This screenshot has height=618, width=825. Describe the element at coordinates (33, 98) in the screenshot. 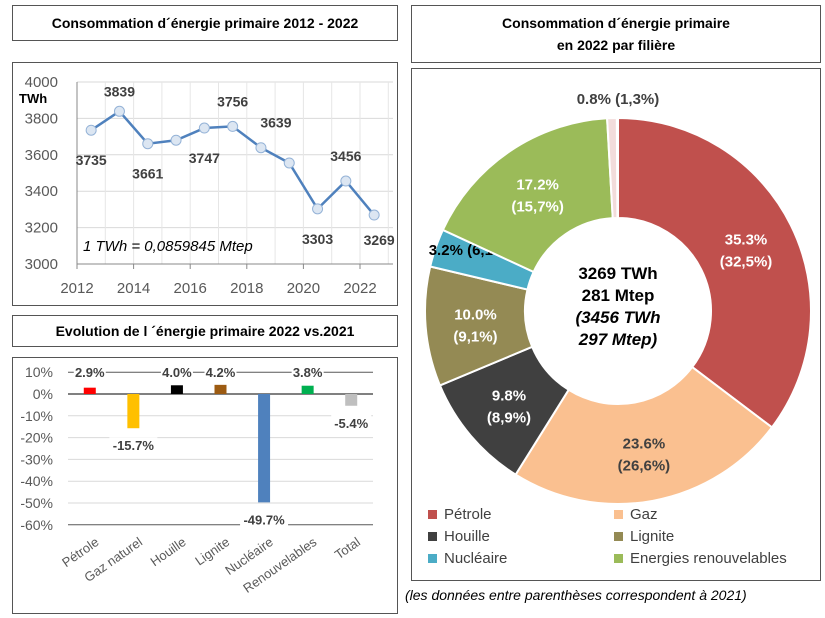

I see `y-axis-unit: TWh` at that location.